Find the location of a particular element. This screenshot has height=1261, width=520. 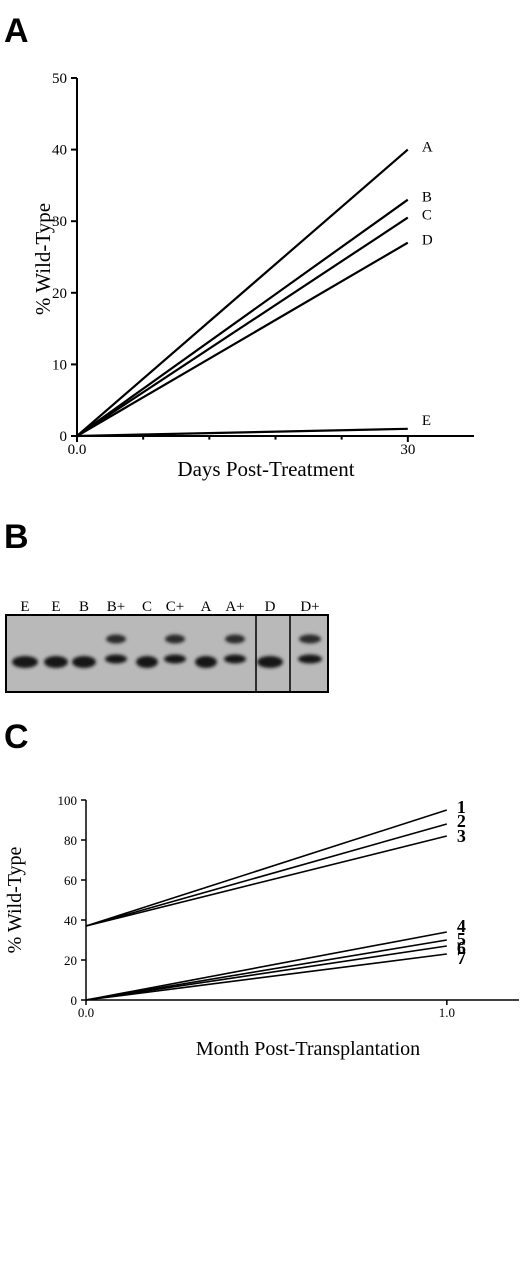

lane-label: C+ is located at coordinates (175, 607).